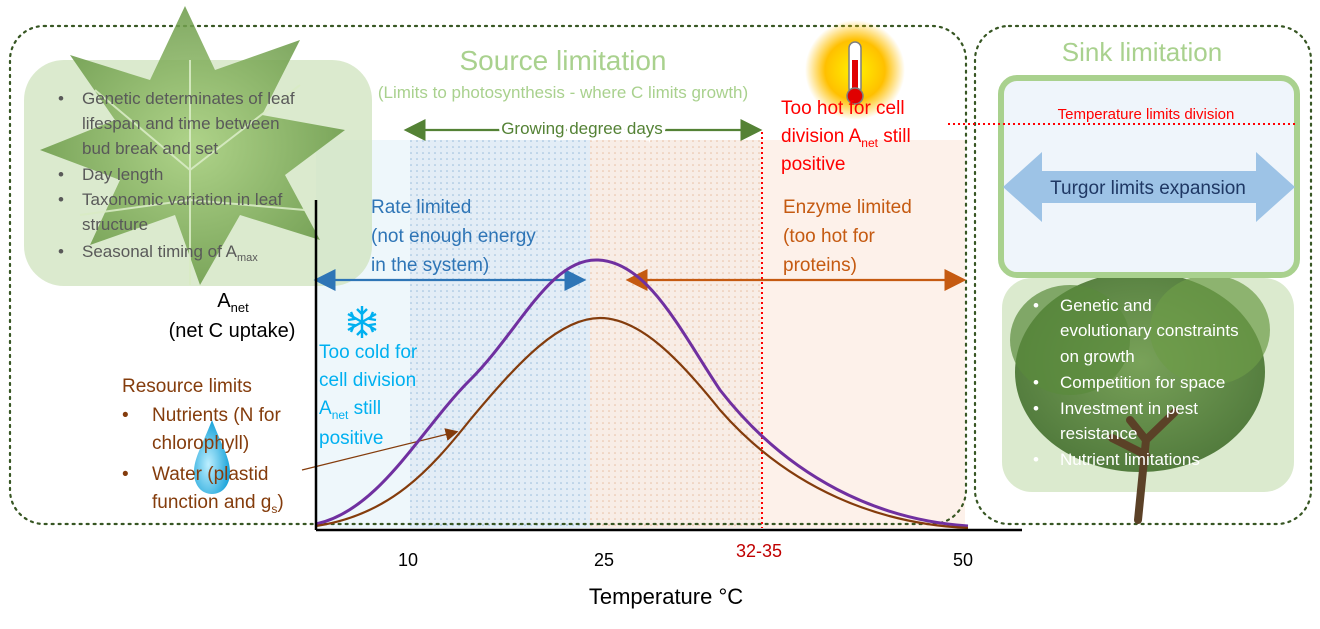  What do you see at coordinates (122, 174) in the screenshot?
I see `leaf-bullet-2: Day length` at bounding box center [122, 174].